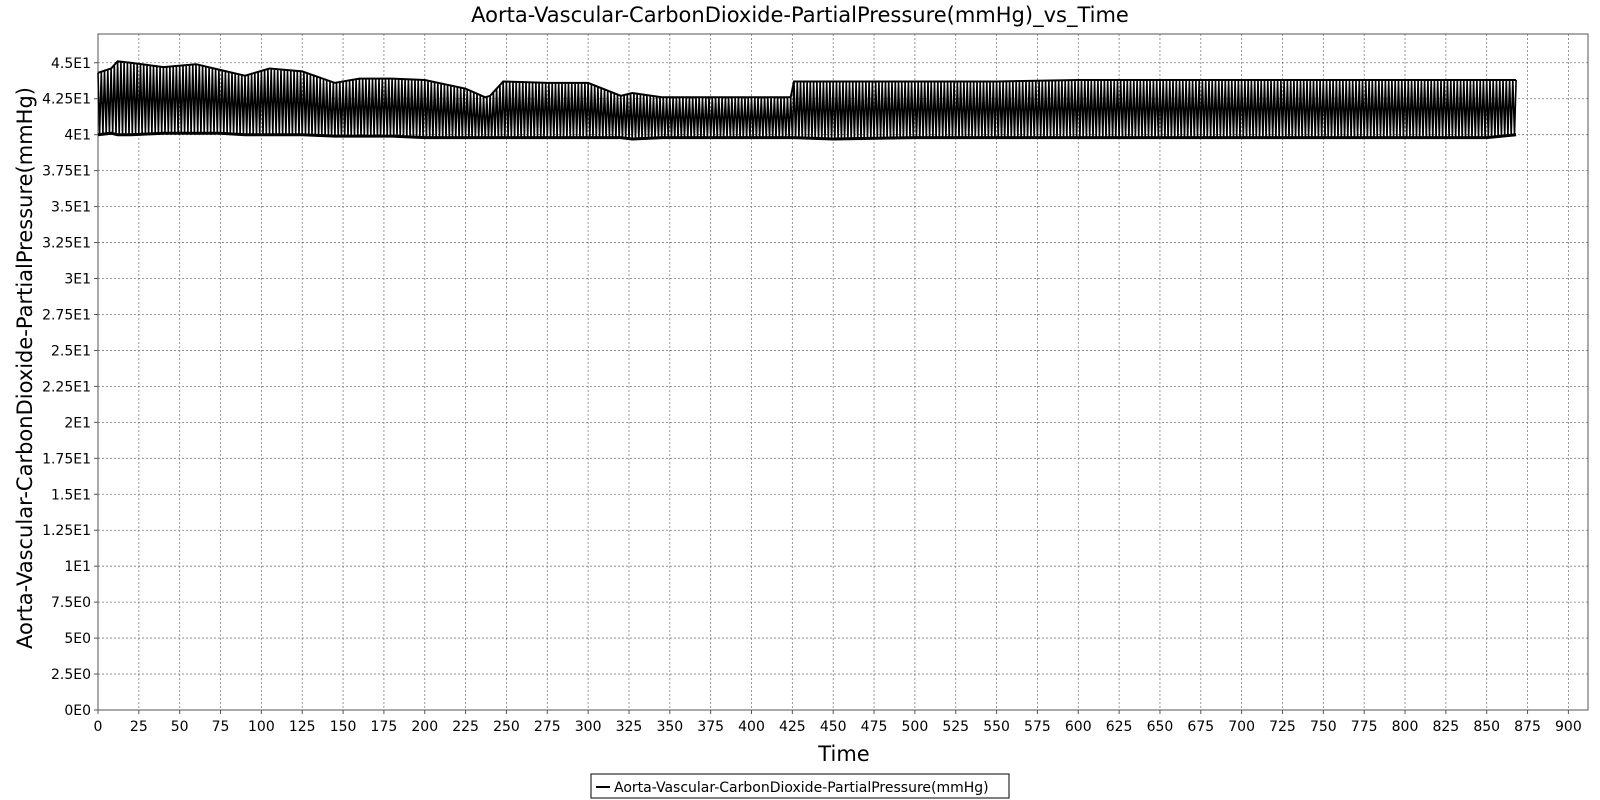  What do you see at coordinates (792, 727) in the screenshot?
I see `x-tick-label: 425` at bounding box center [792, 727].